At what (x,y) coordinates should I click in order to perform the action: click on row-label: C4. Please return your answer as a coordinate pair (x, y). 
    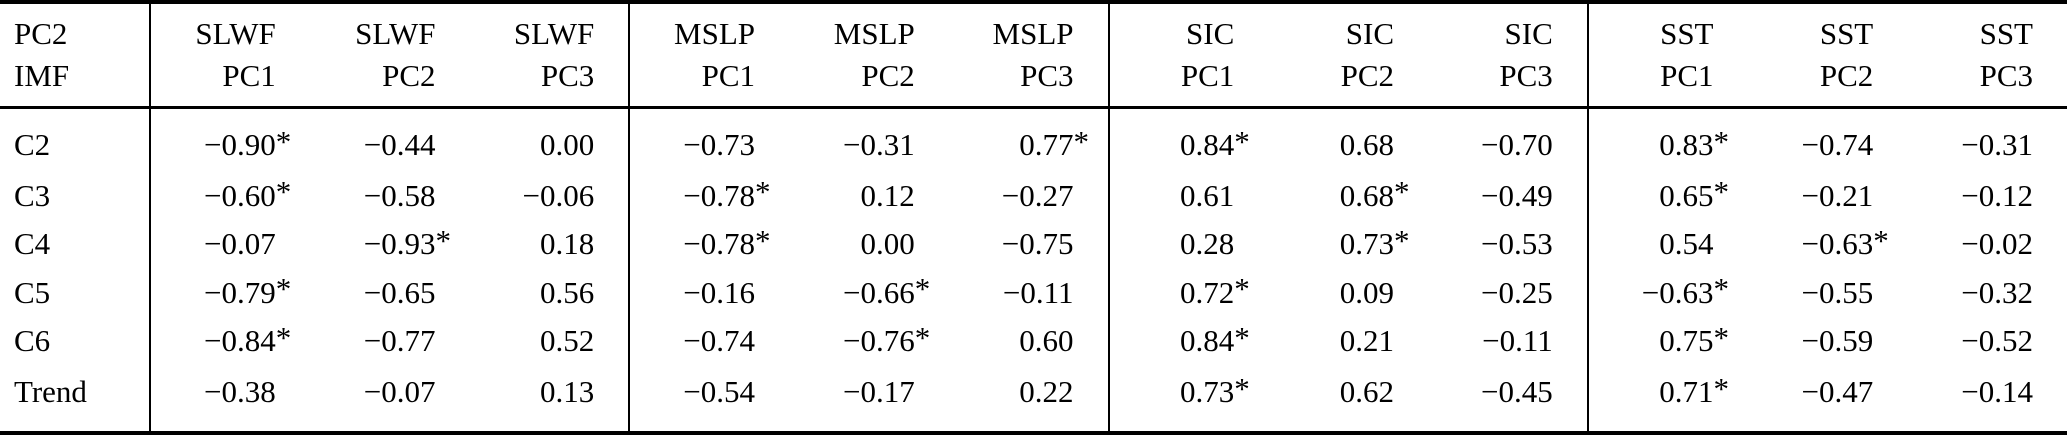
    Looking at the image, I should click on (32, 244).